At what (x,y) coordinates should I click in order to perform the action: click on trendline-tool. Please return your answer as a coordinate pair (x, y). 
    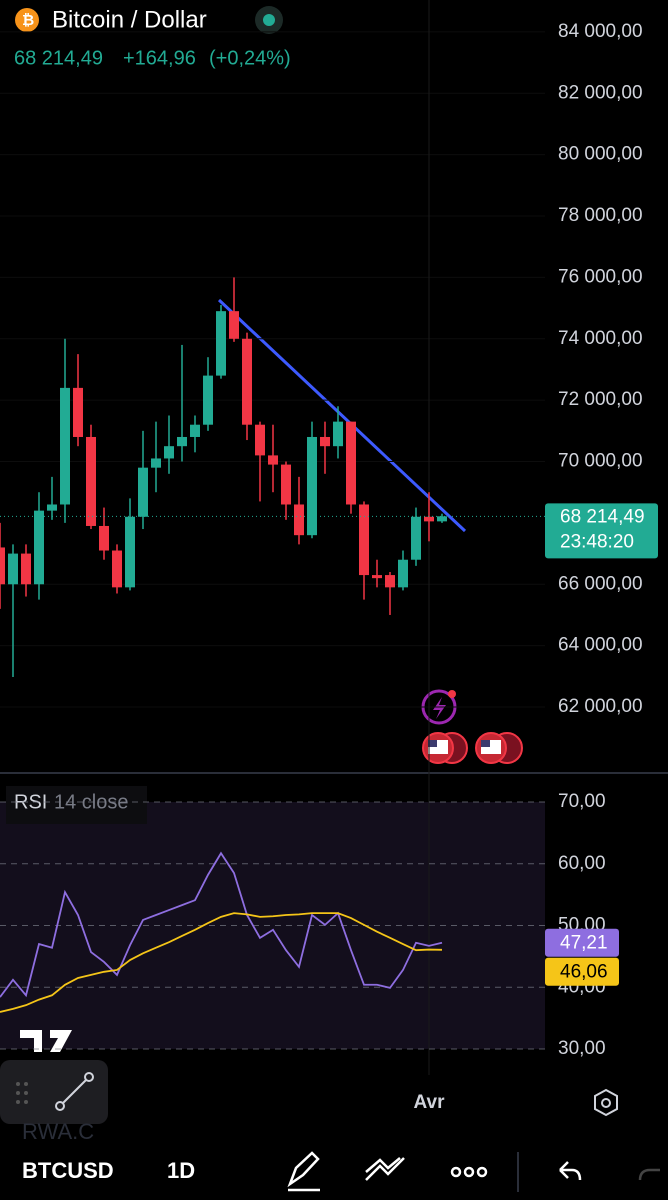
    Looking at the image, I should click on (74, 1091).